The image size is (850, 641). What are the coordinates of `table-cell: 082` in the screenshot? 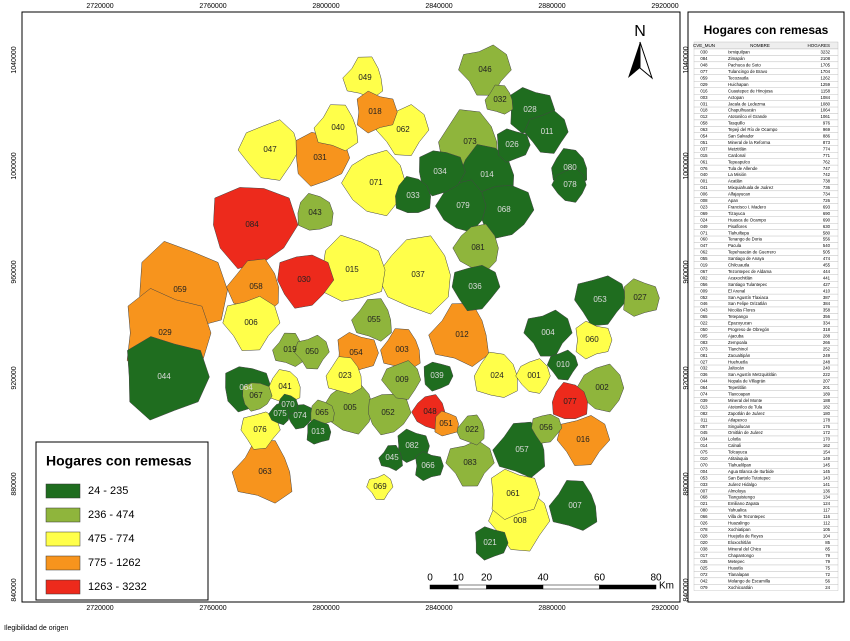 It's located at (704, 413).